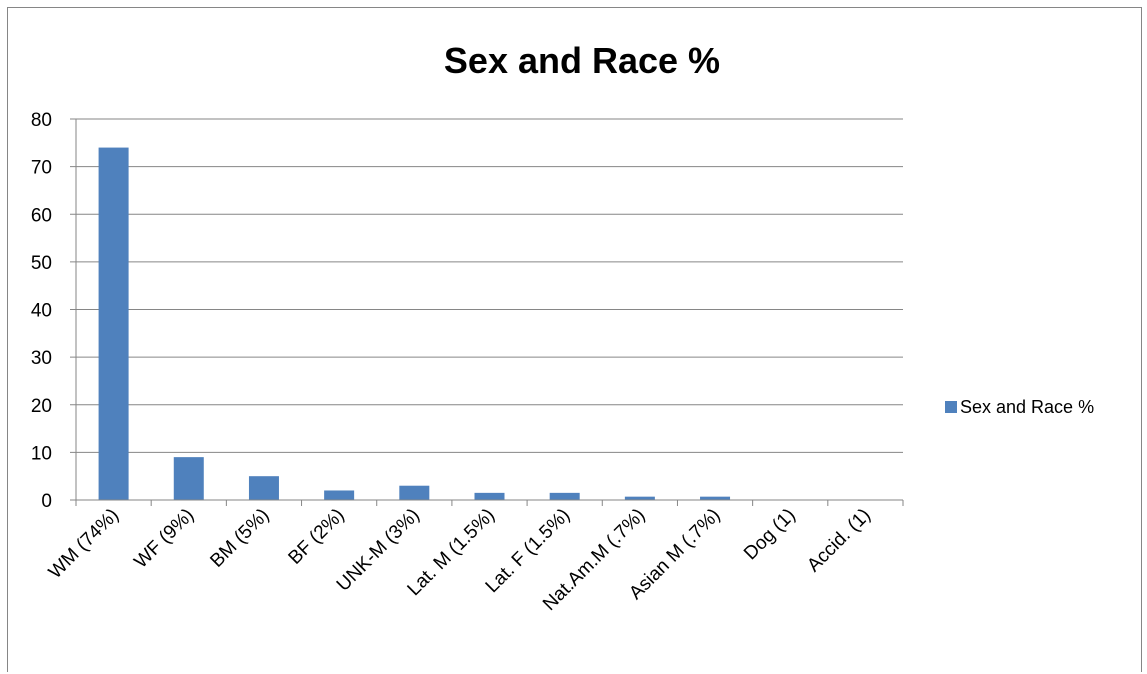  Describe the element at coordinates (41, 358) in the screenshot. I see `y-tick-label: 30` at that location.